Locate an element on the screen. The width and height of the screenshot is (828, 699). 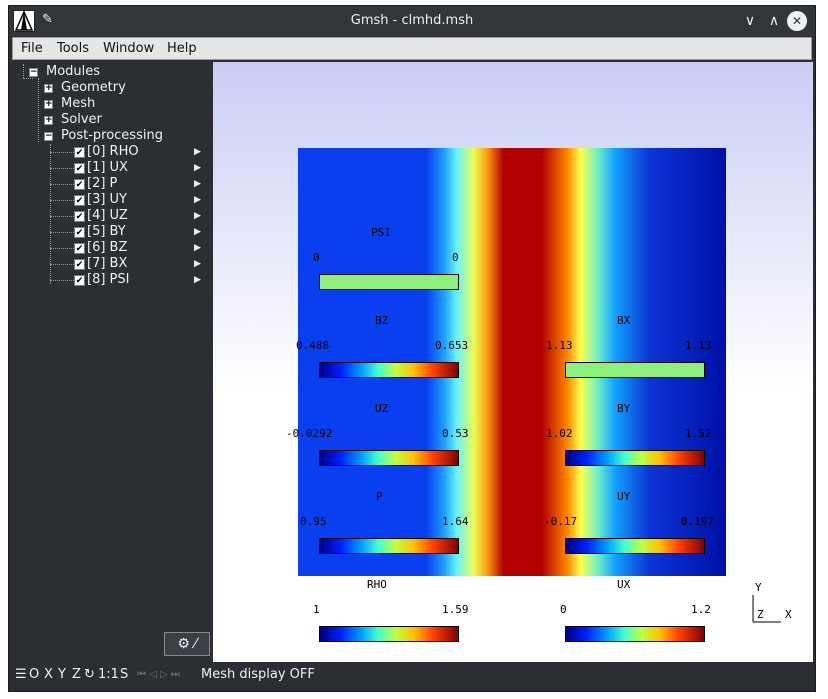
hamburger-menu-icon: ☰ is located at coordinates (21, 674).